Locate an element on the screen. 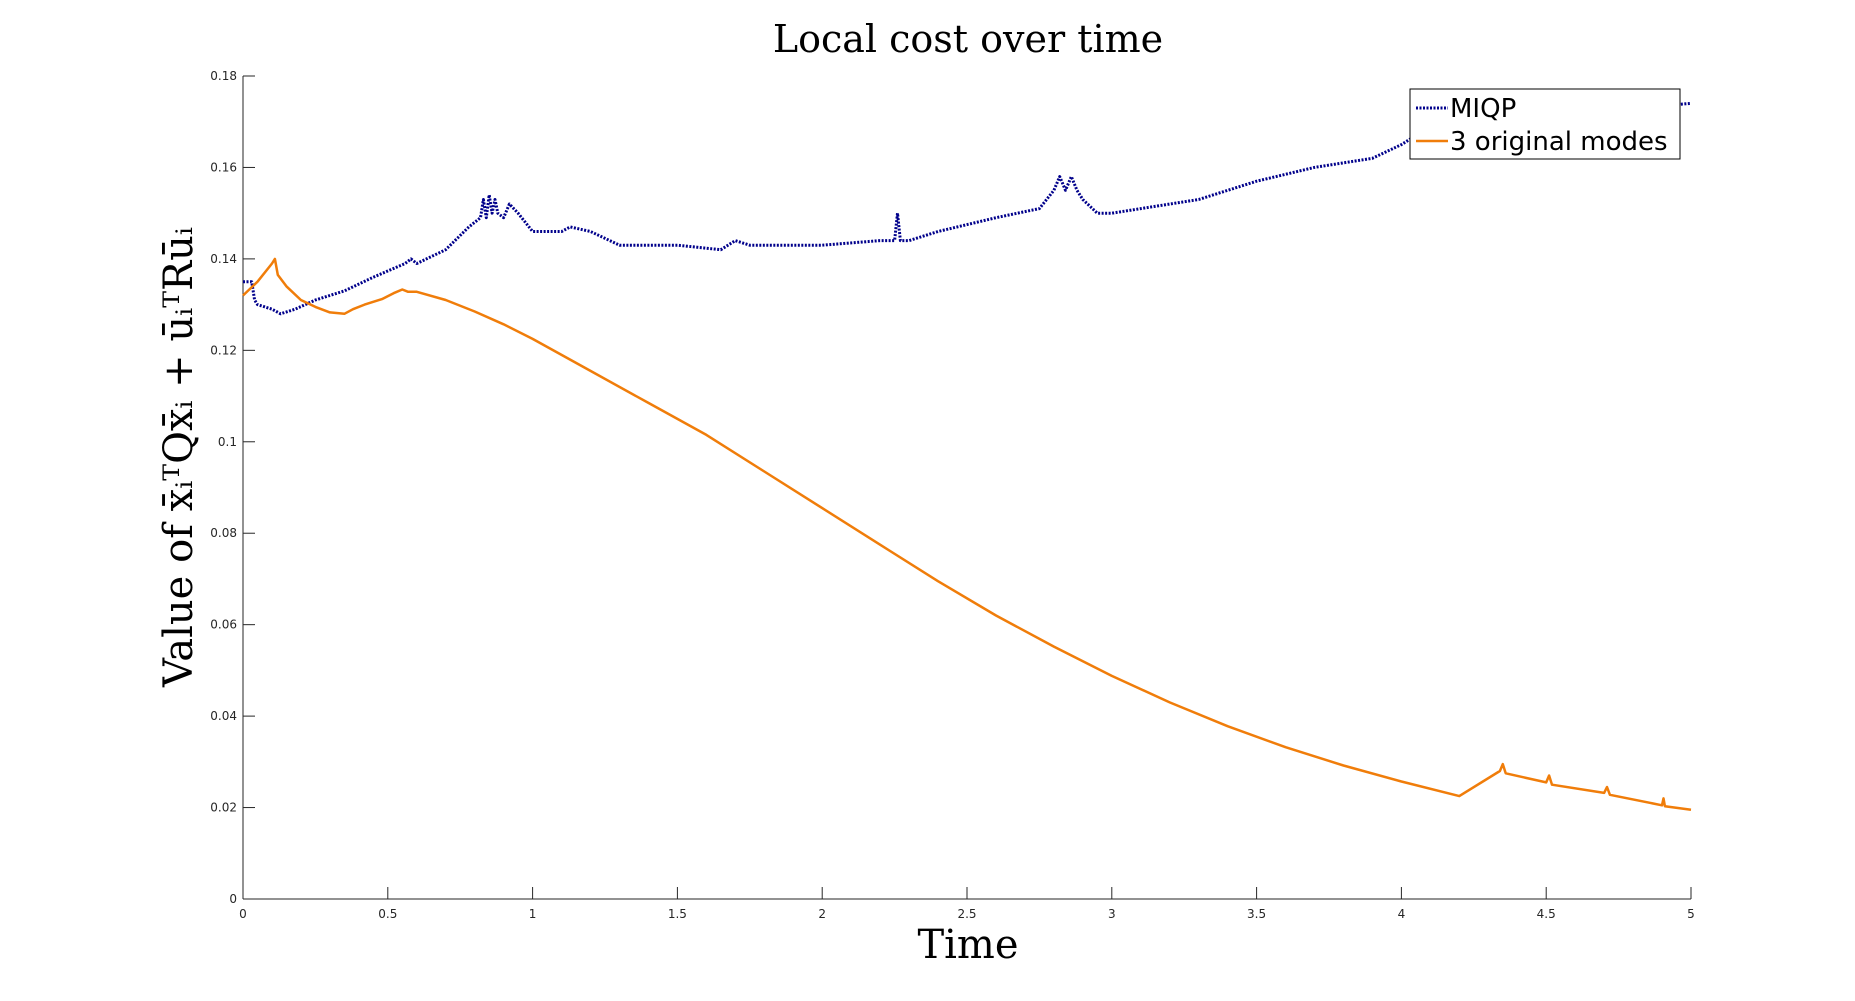  x-tick-label: 4.5 is located at coordinates (1546, 914).